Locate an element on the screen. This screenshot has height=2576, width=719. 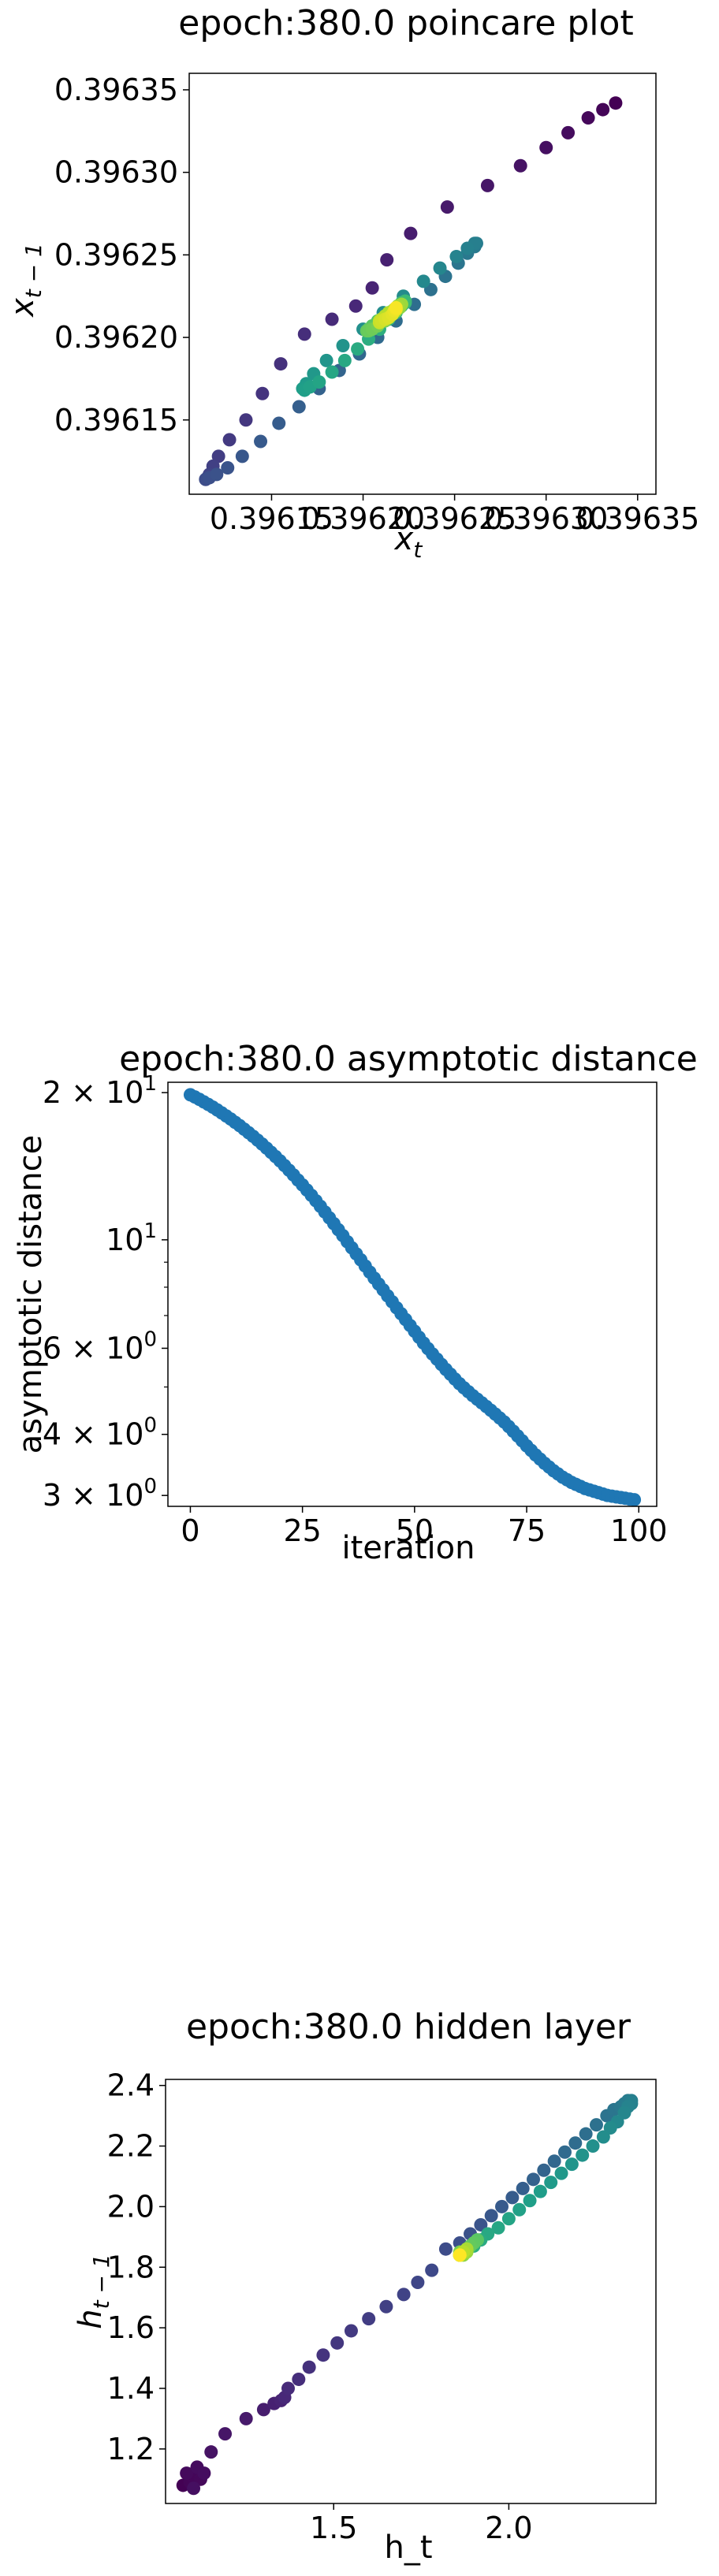
asymptotic-ytick-label: 101 is located at coordinates (131, 1238).